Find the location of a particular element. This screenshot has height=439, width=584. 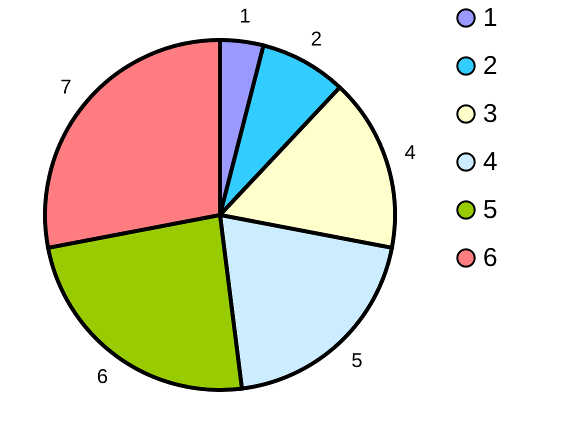

data-label: 4 is located at coordinates (410, 153).